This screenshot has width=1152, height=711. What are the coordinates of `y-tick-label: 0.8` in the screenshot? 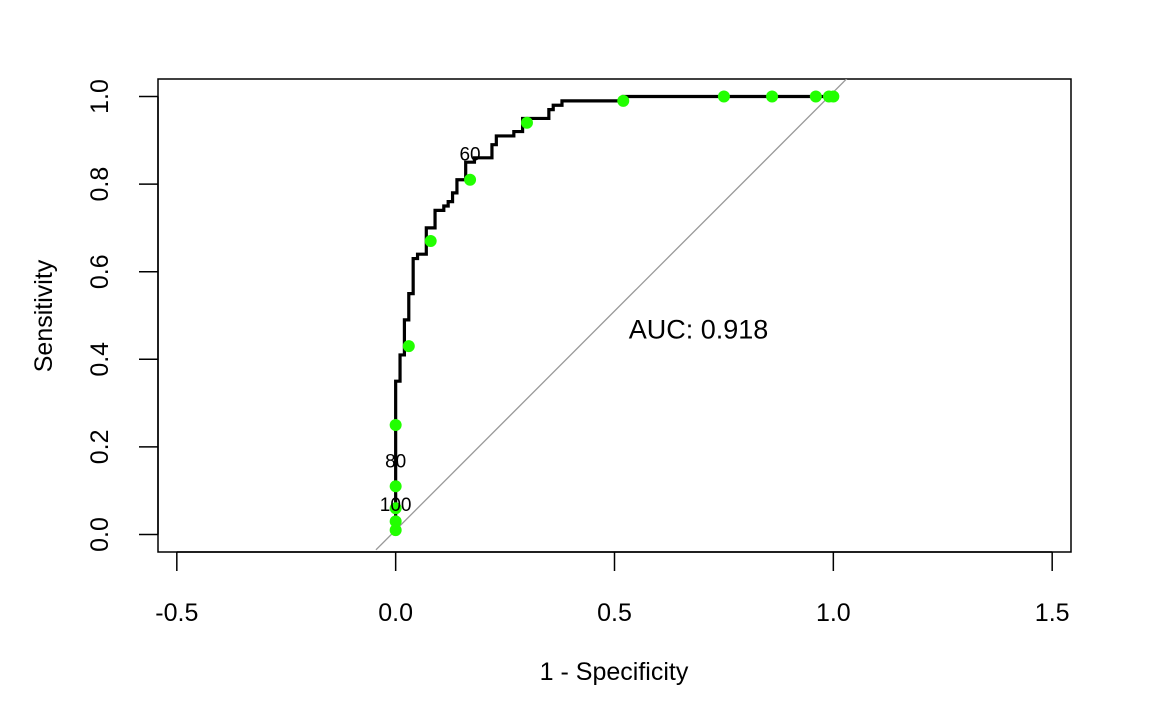 It's located at (100, 184).